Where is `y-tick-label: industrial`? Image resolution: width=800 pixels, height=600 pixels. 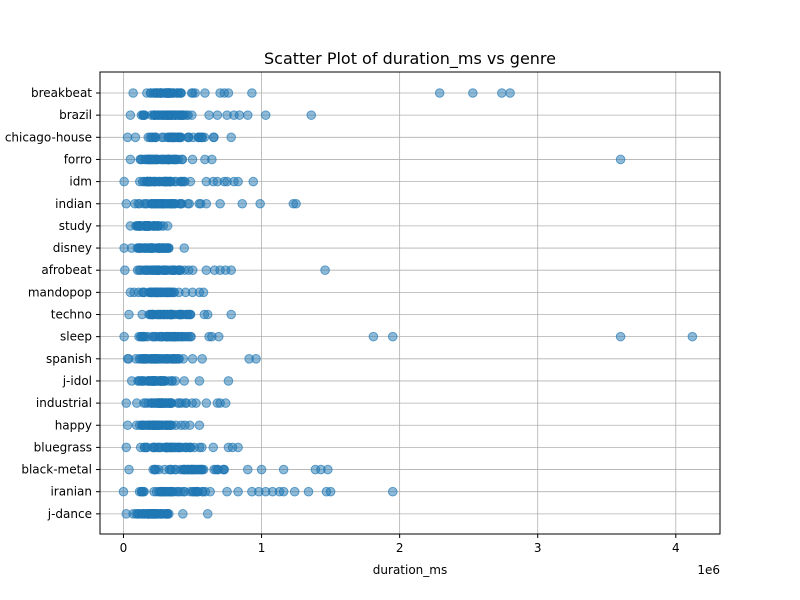
y-tick-label: industrial is located at coordinates (64, 403).